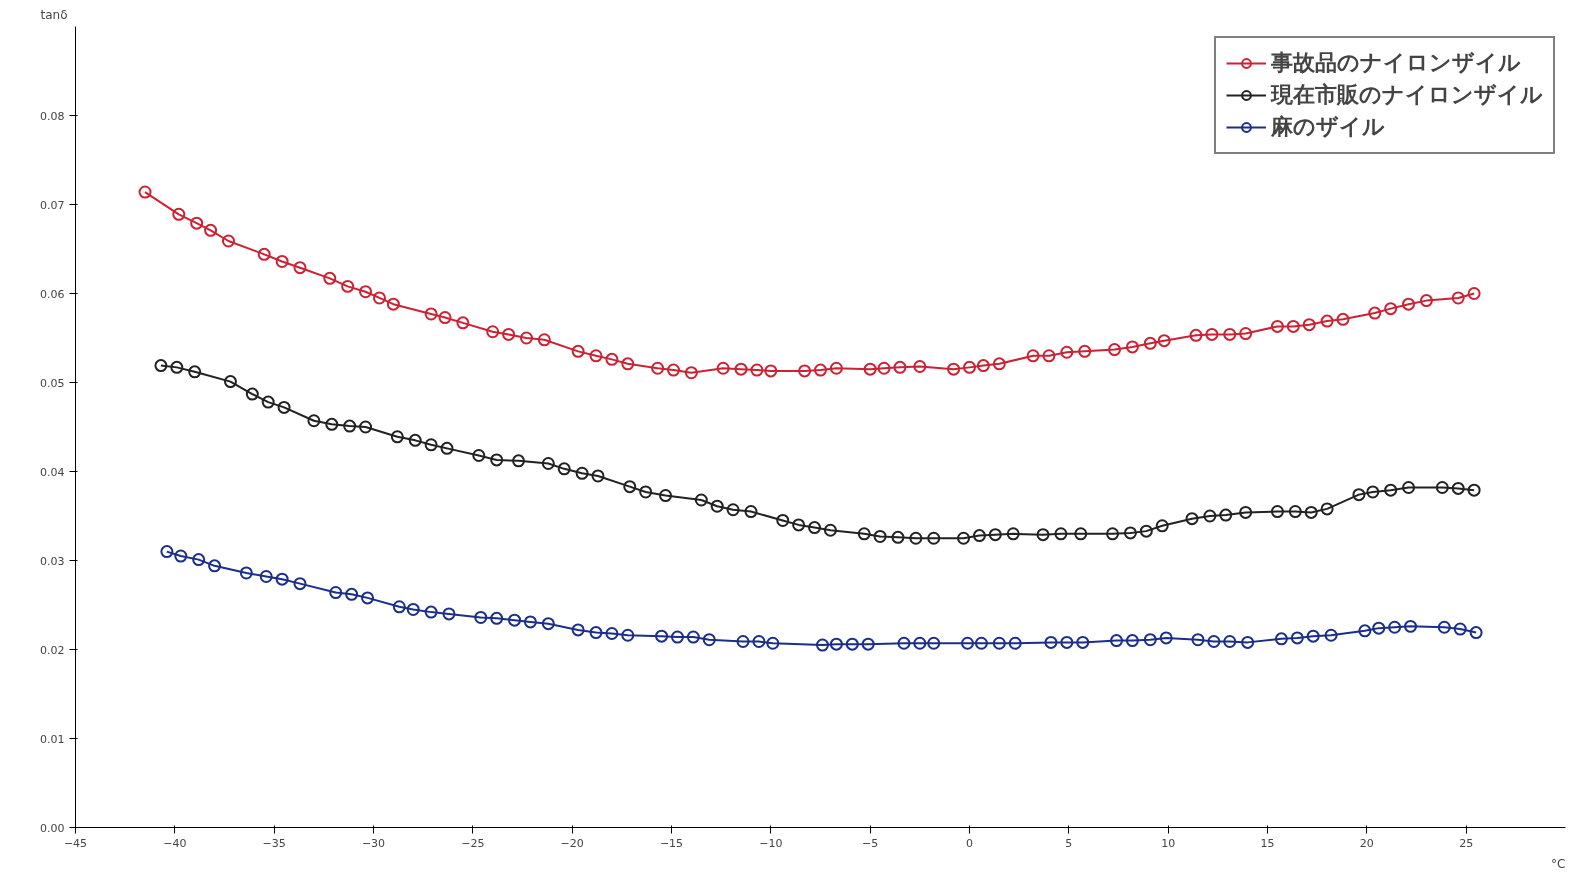 Image resolution: width=1595 pixels, height=875 pixels. I want to click on y-tick-label: 0.05, so click(52, 383).